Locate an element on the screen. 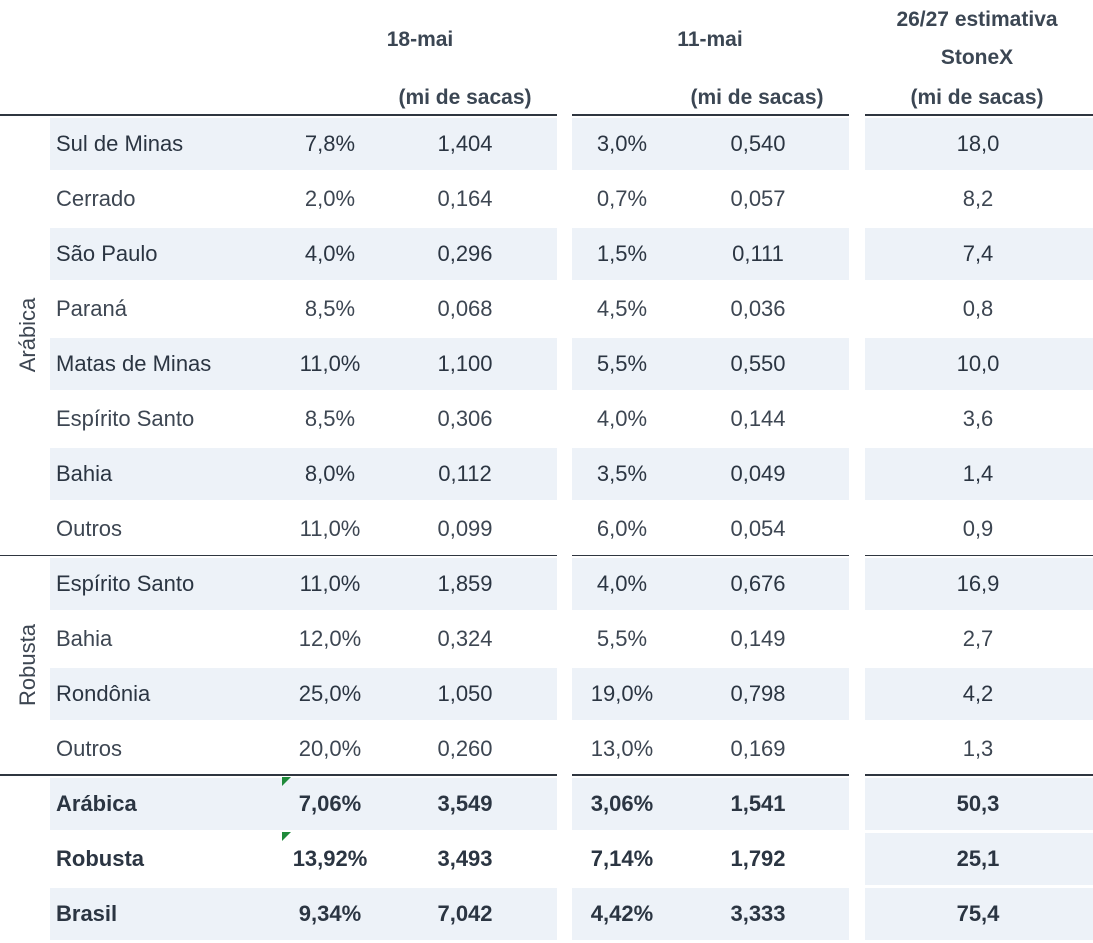 The height and width of the screenshot is (943, 1093). cell-v11: 0,540 is located at coordinates (758, 143).